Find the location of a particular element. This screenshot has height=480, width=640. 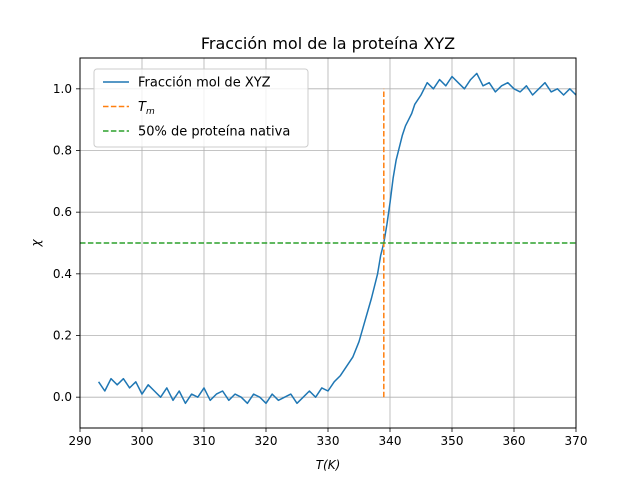

legend-label-2: 50% de proteína nativa is located at coordinates (214, 132).